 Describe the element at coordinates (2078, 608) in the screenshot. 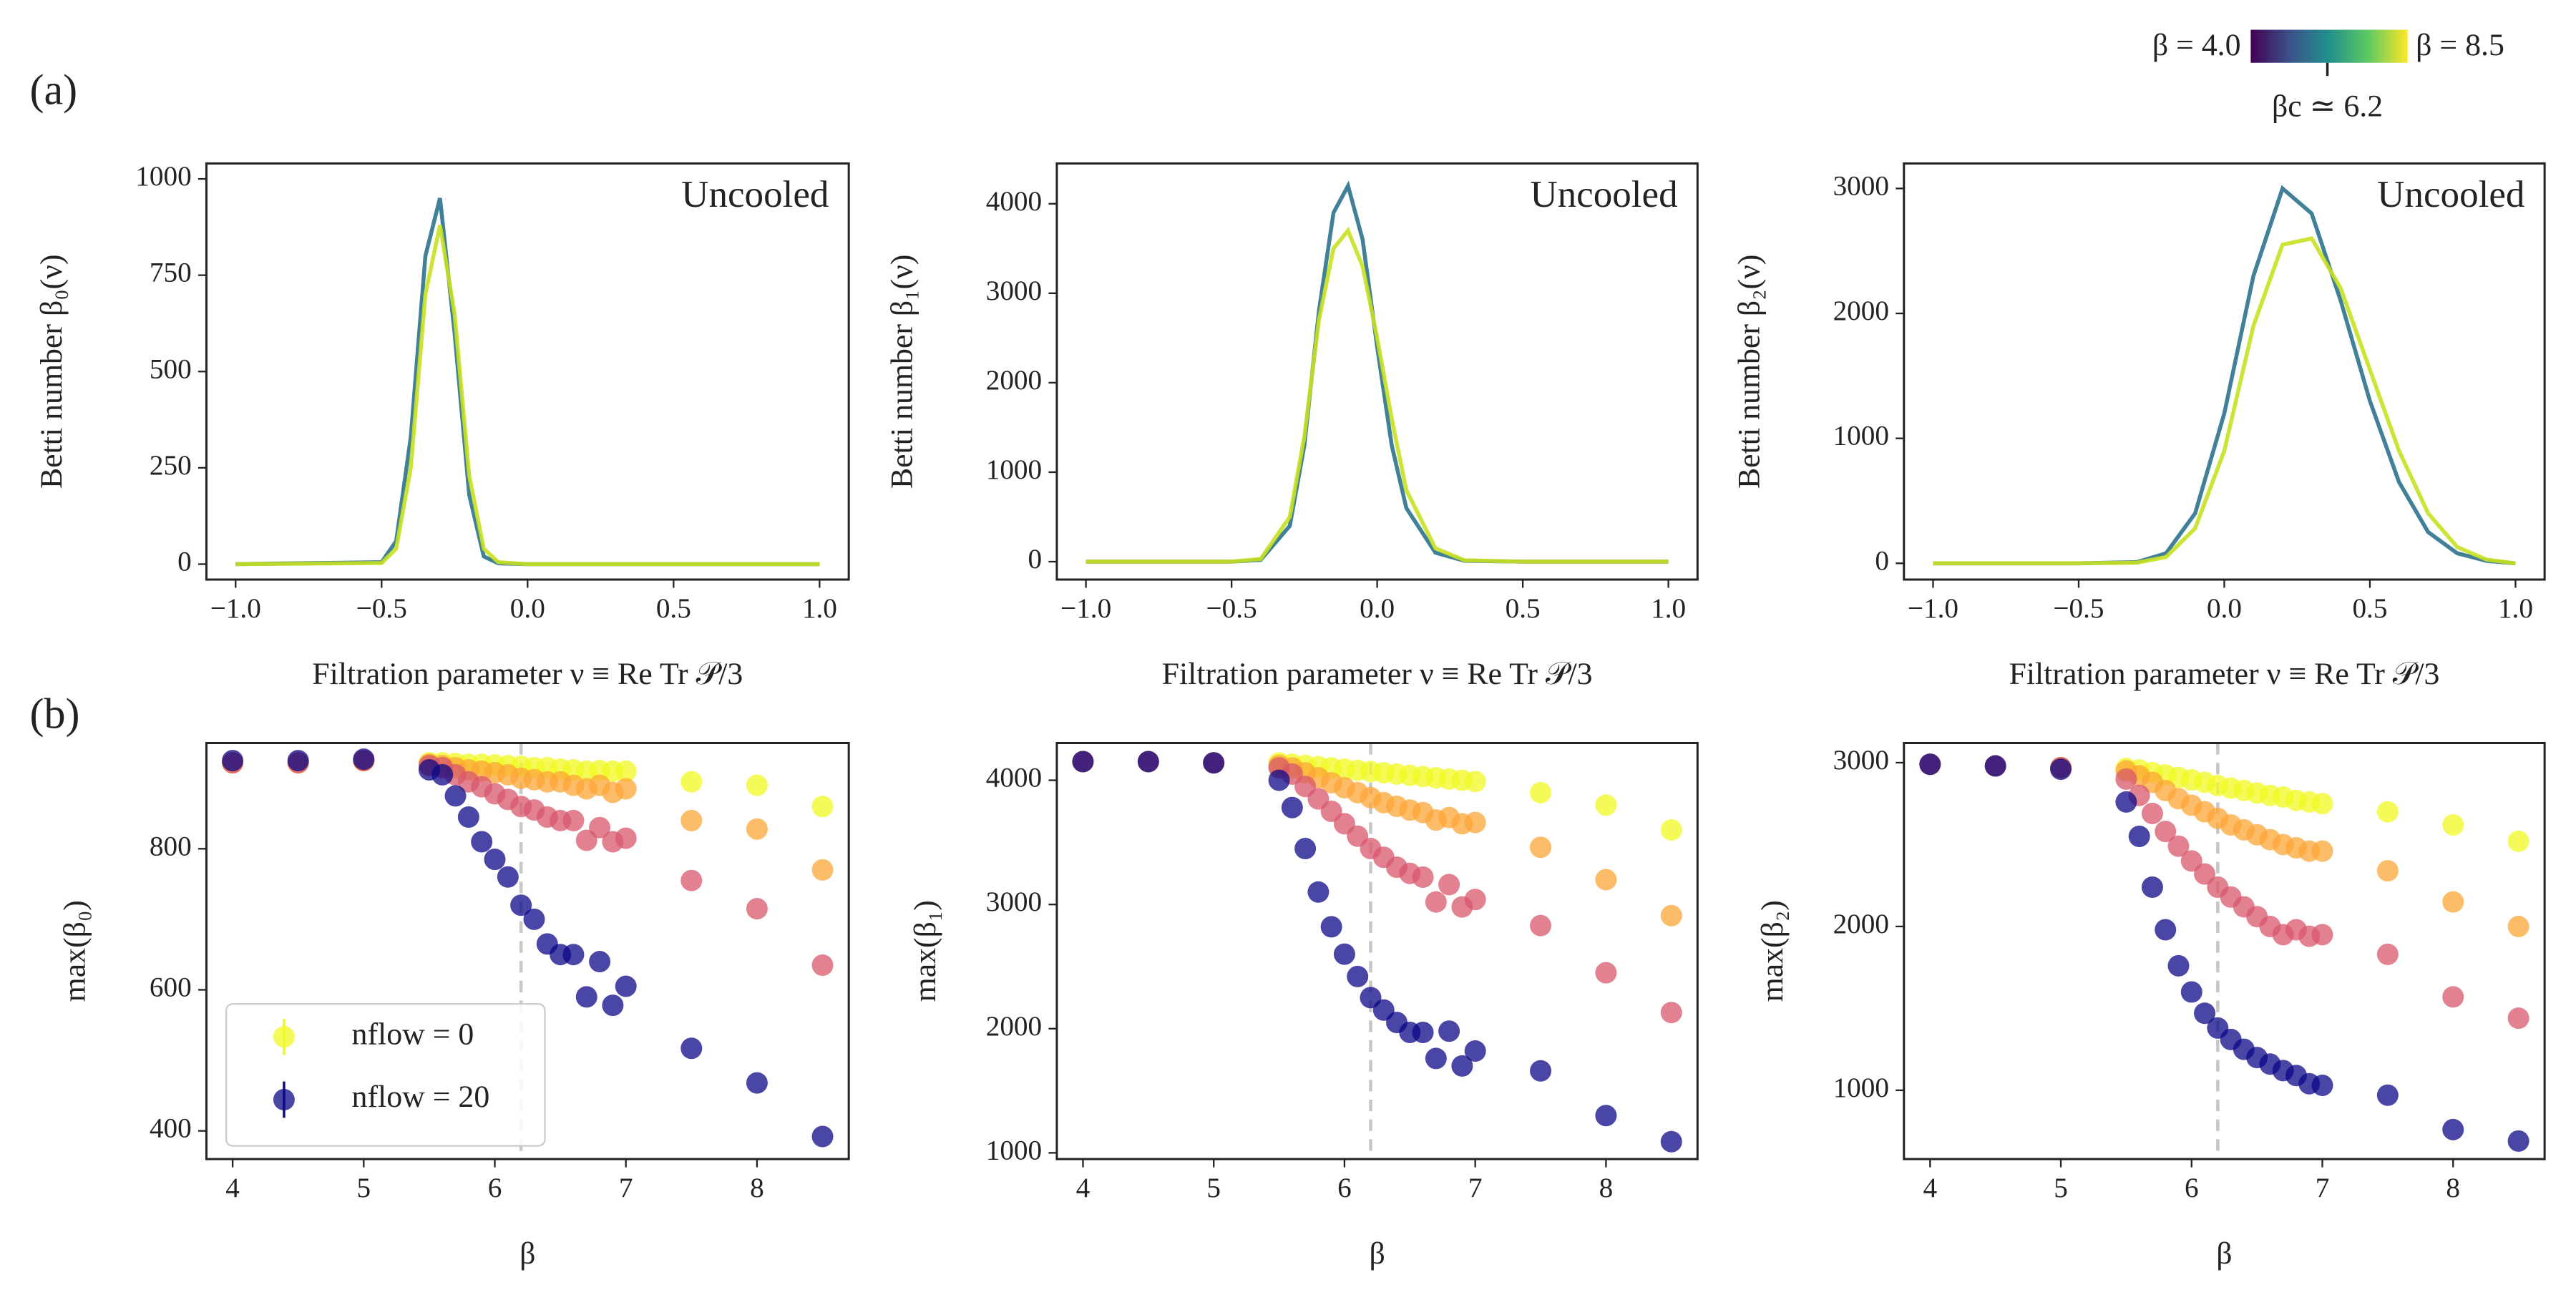

I see `x-tick-label: −0.5` at that location.